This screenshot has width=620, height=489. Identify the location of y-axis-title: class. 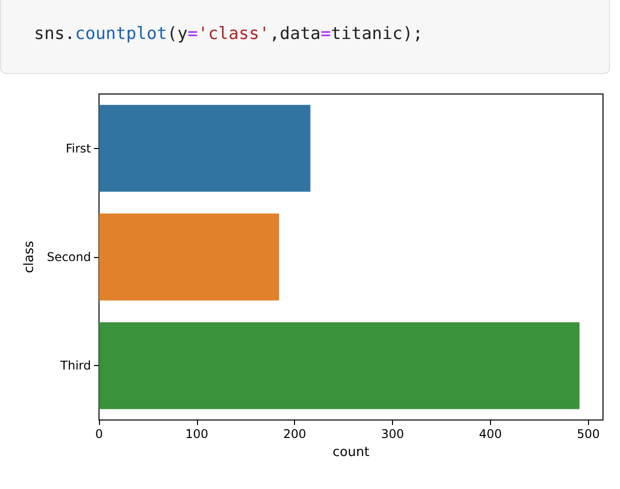
(29, 257).